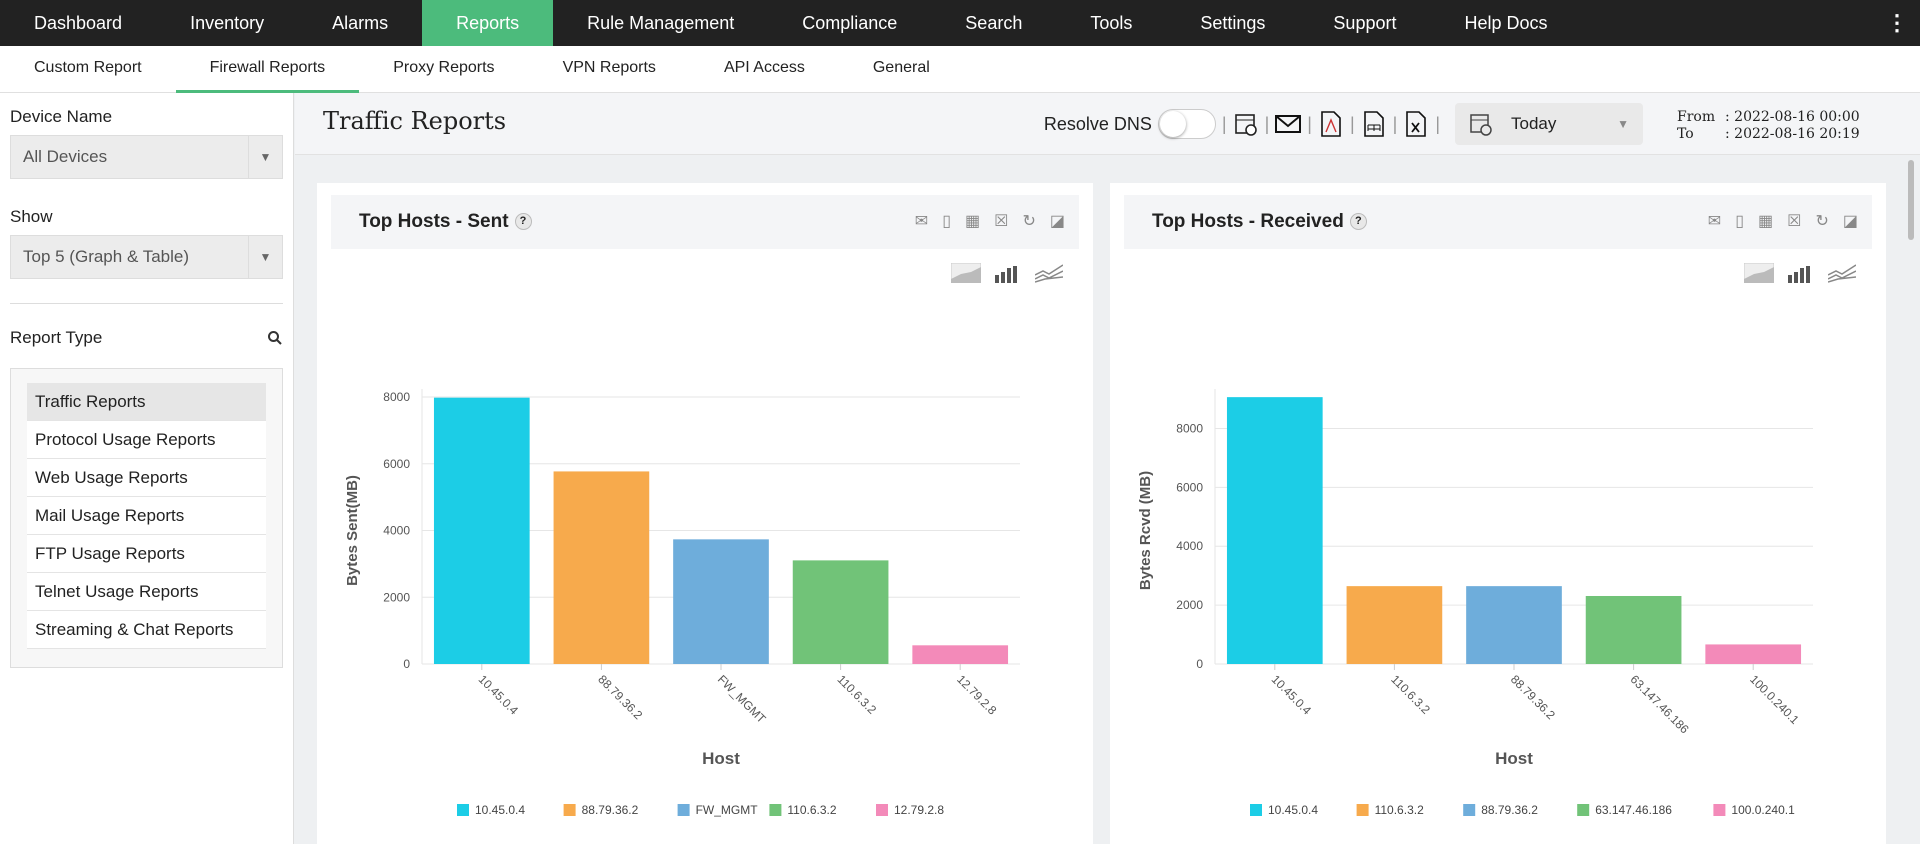 Image resolution: width=1920 pixels, height=844 pixels. What do you see at coordinates (106, 256) in the screenshot?
I see `show-select-value: Top 5 (Graph & Table)` at bounding box center [106, 256].